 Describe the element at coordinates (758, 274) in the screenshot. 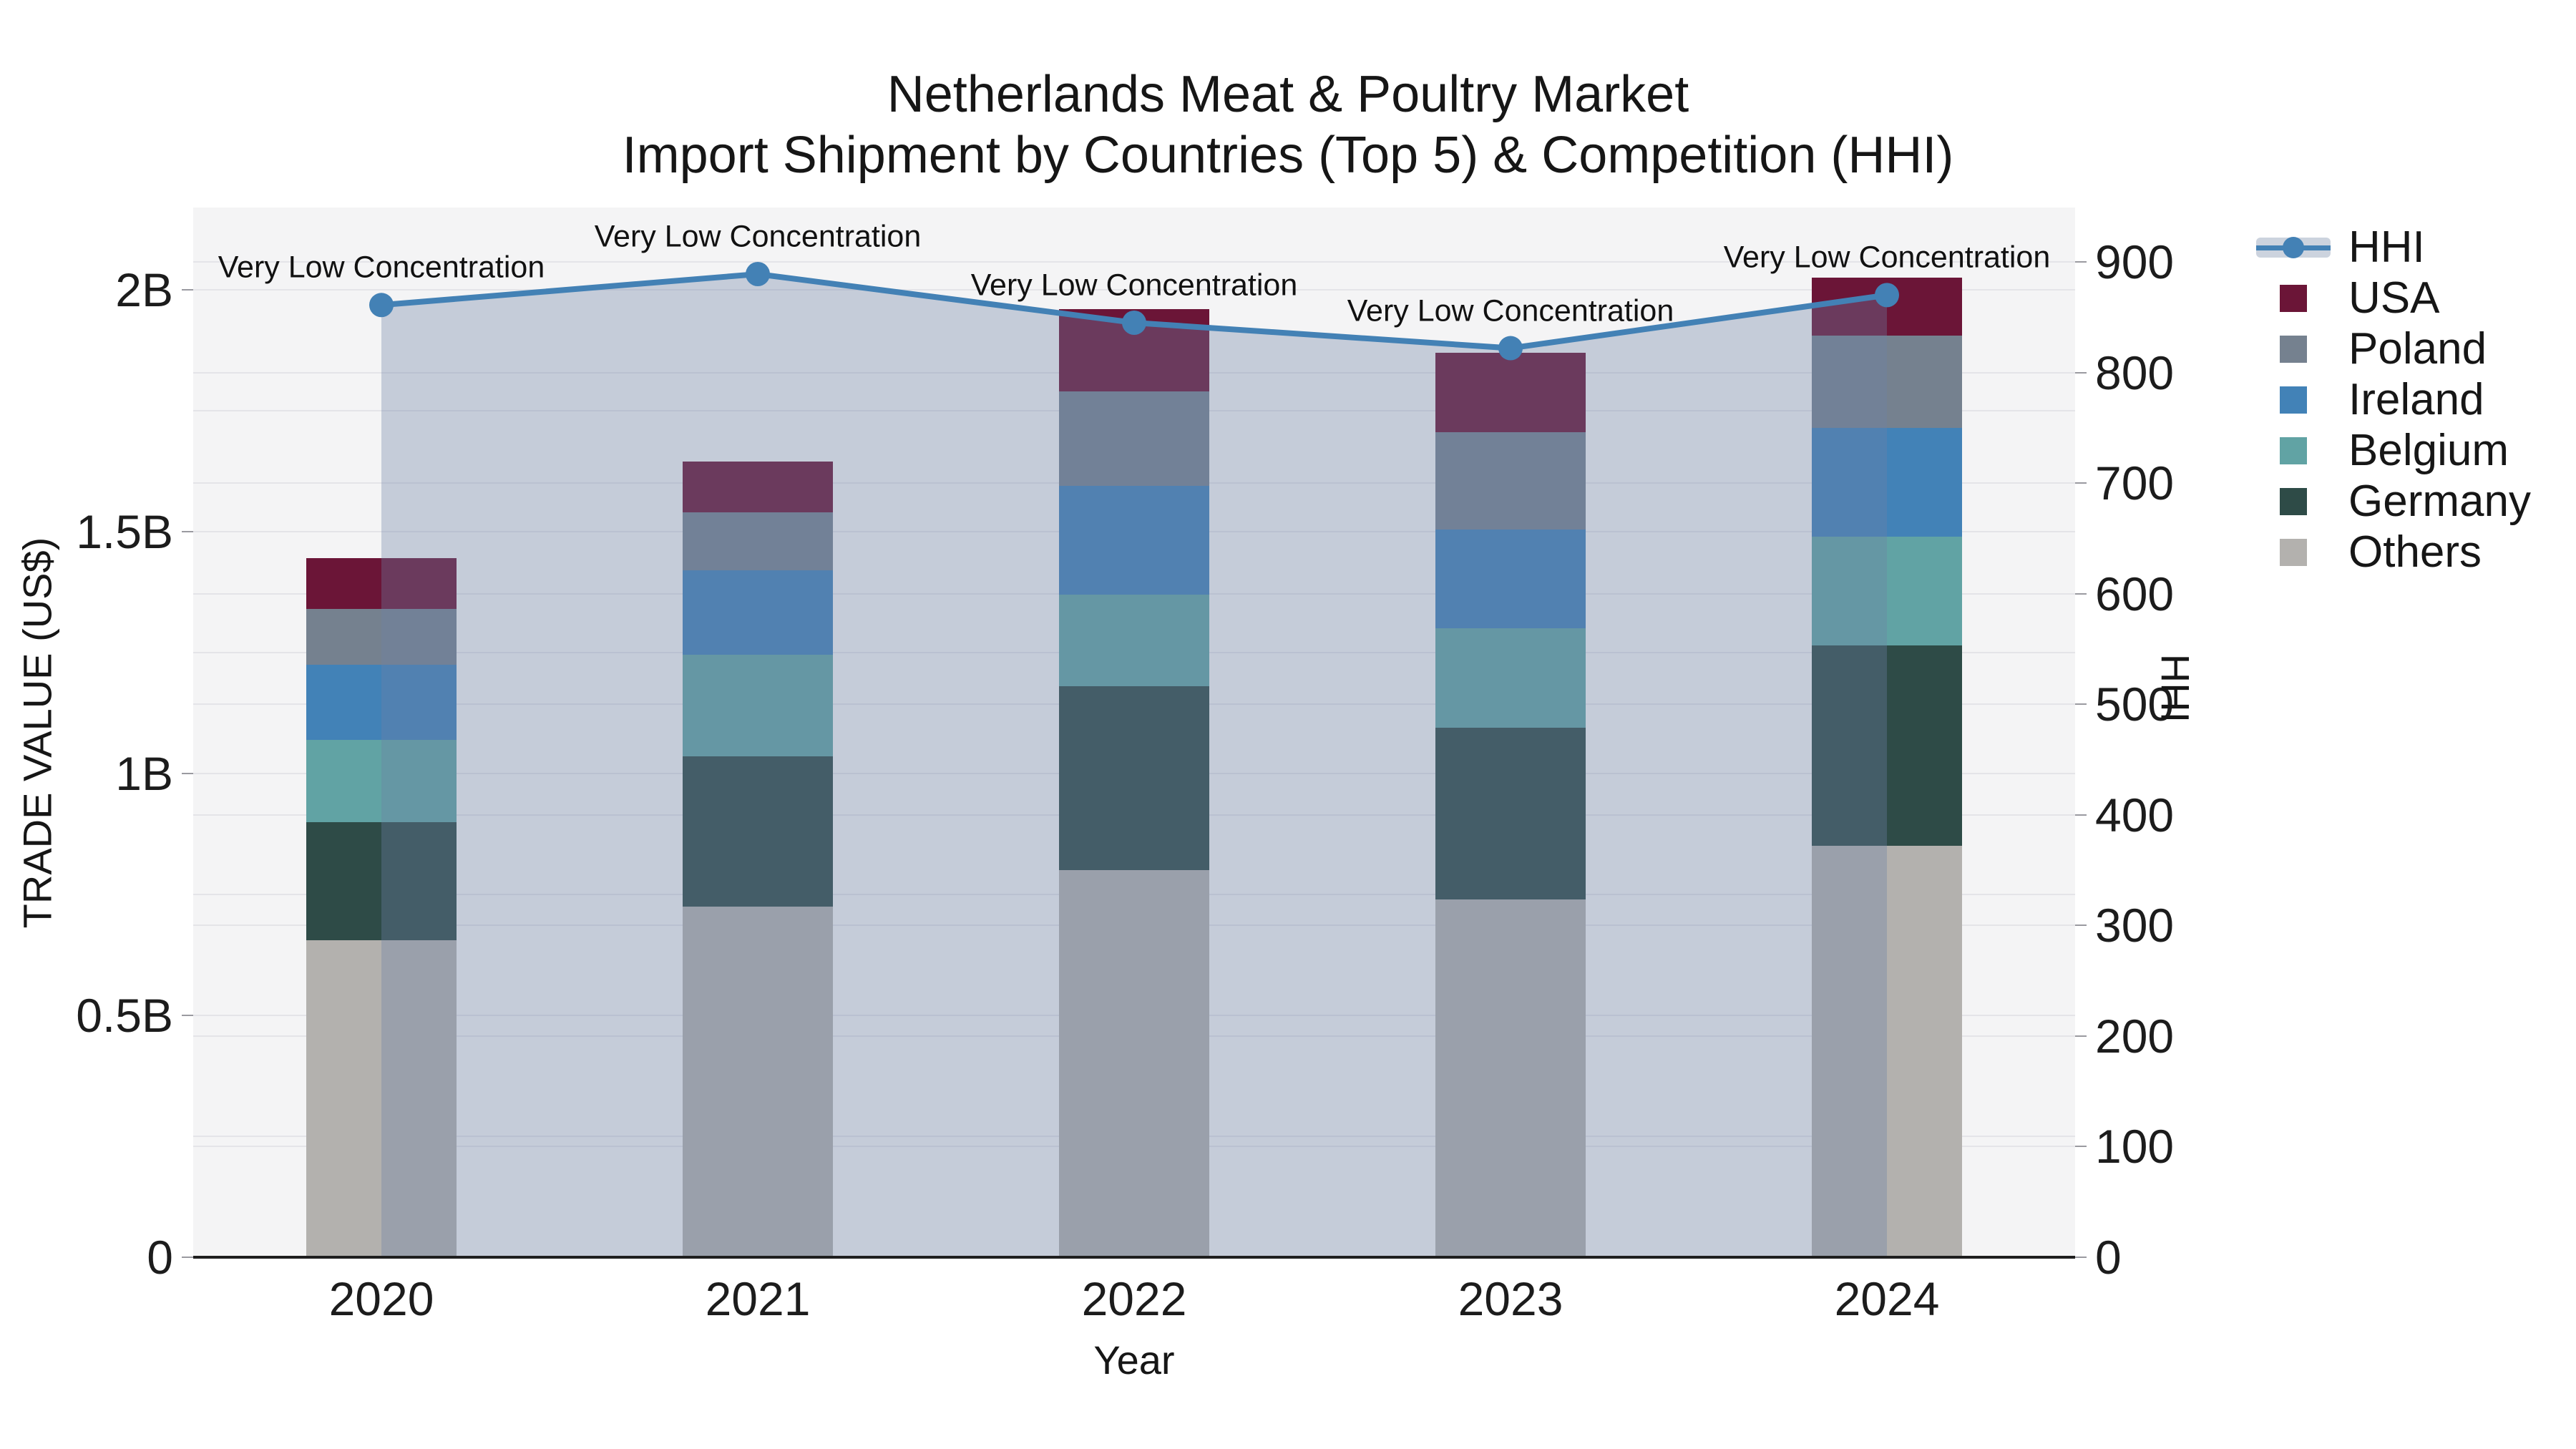

I see `hhi-marker-2021` at that location.